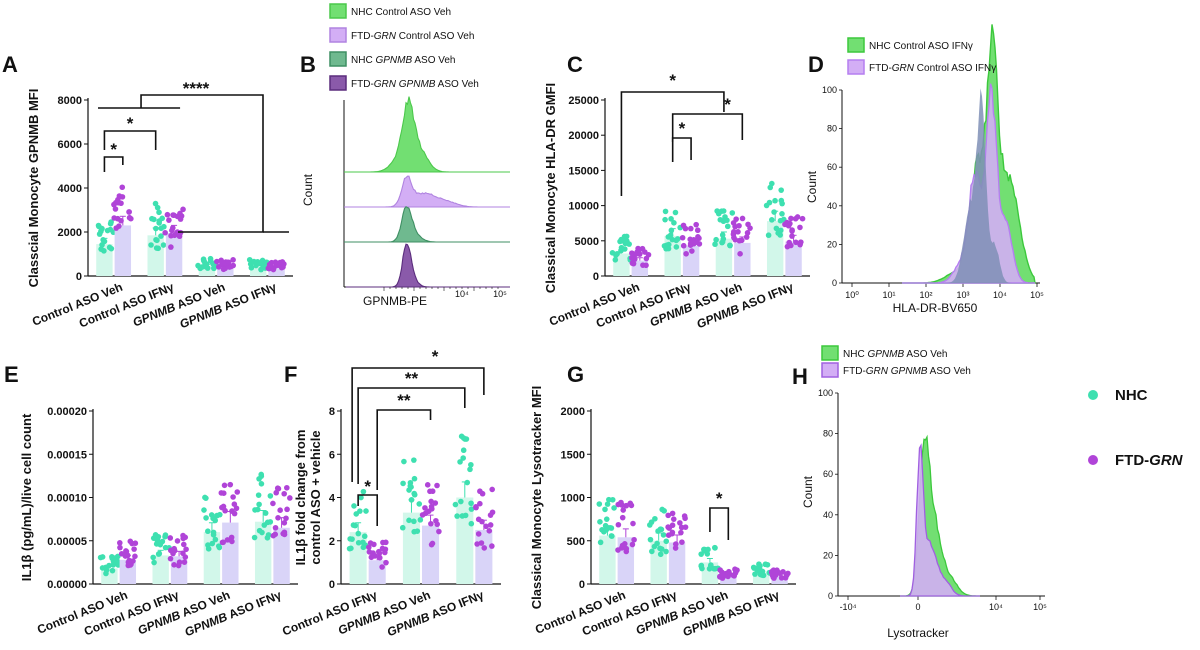 The height and width of the screenshot is (650, 1200). What do you see at coordinates (575, 64) in the screenshot?
I see `panel-label: C` at bounding box center [575, 64].